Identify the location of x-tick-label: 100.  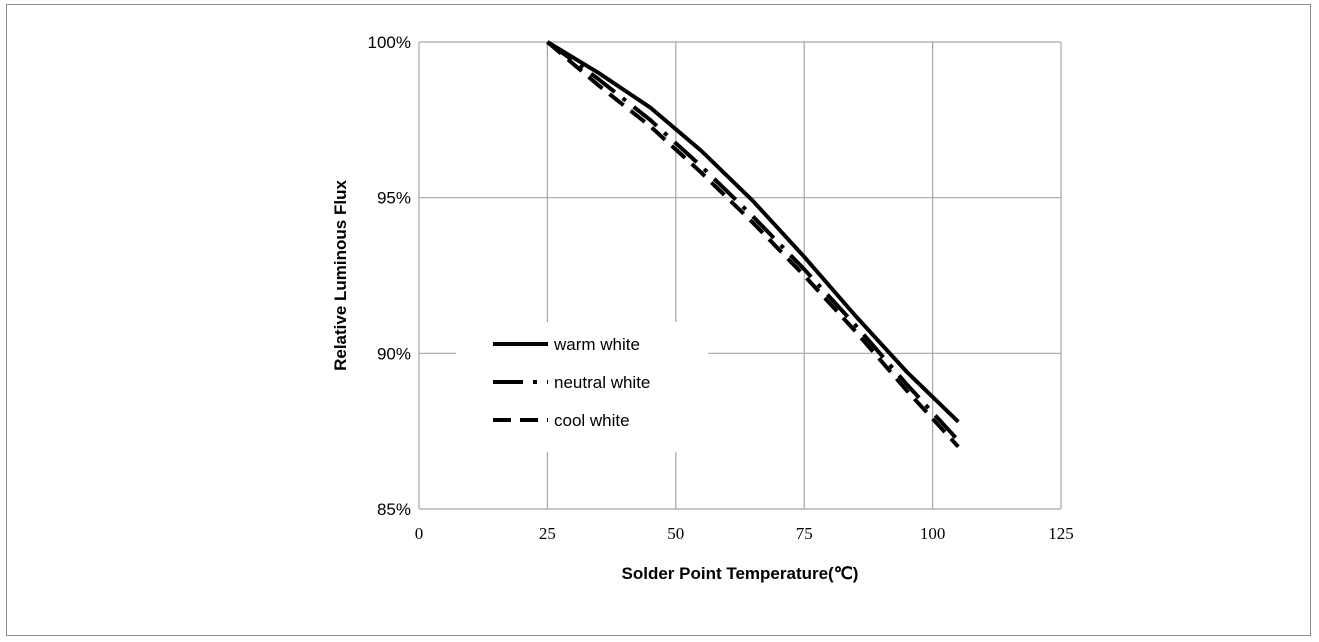
(933, 533).